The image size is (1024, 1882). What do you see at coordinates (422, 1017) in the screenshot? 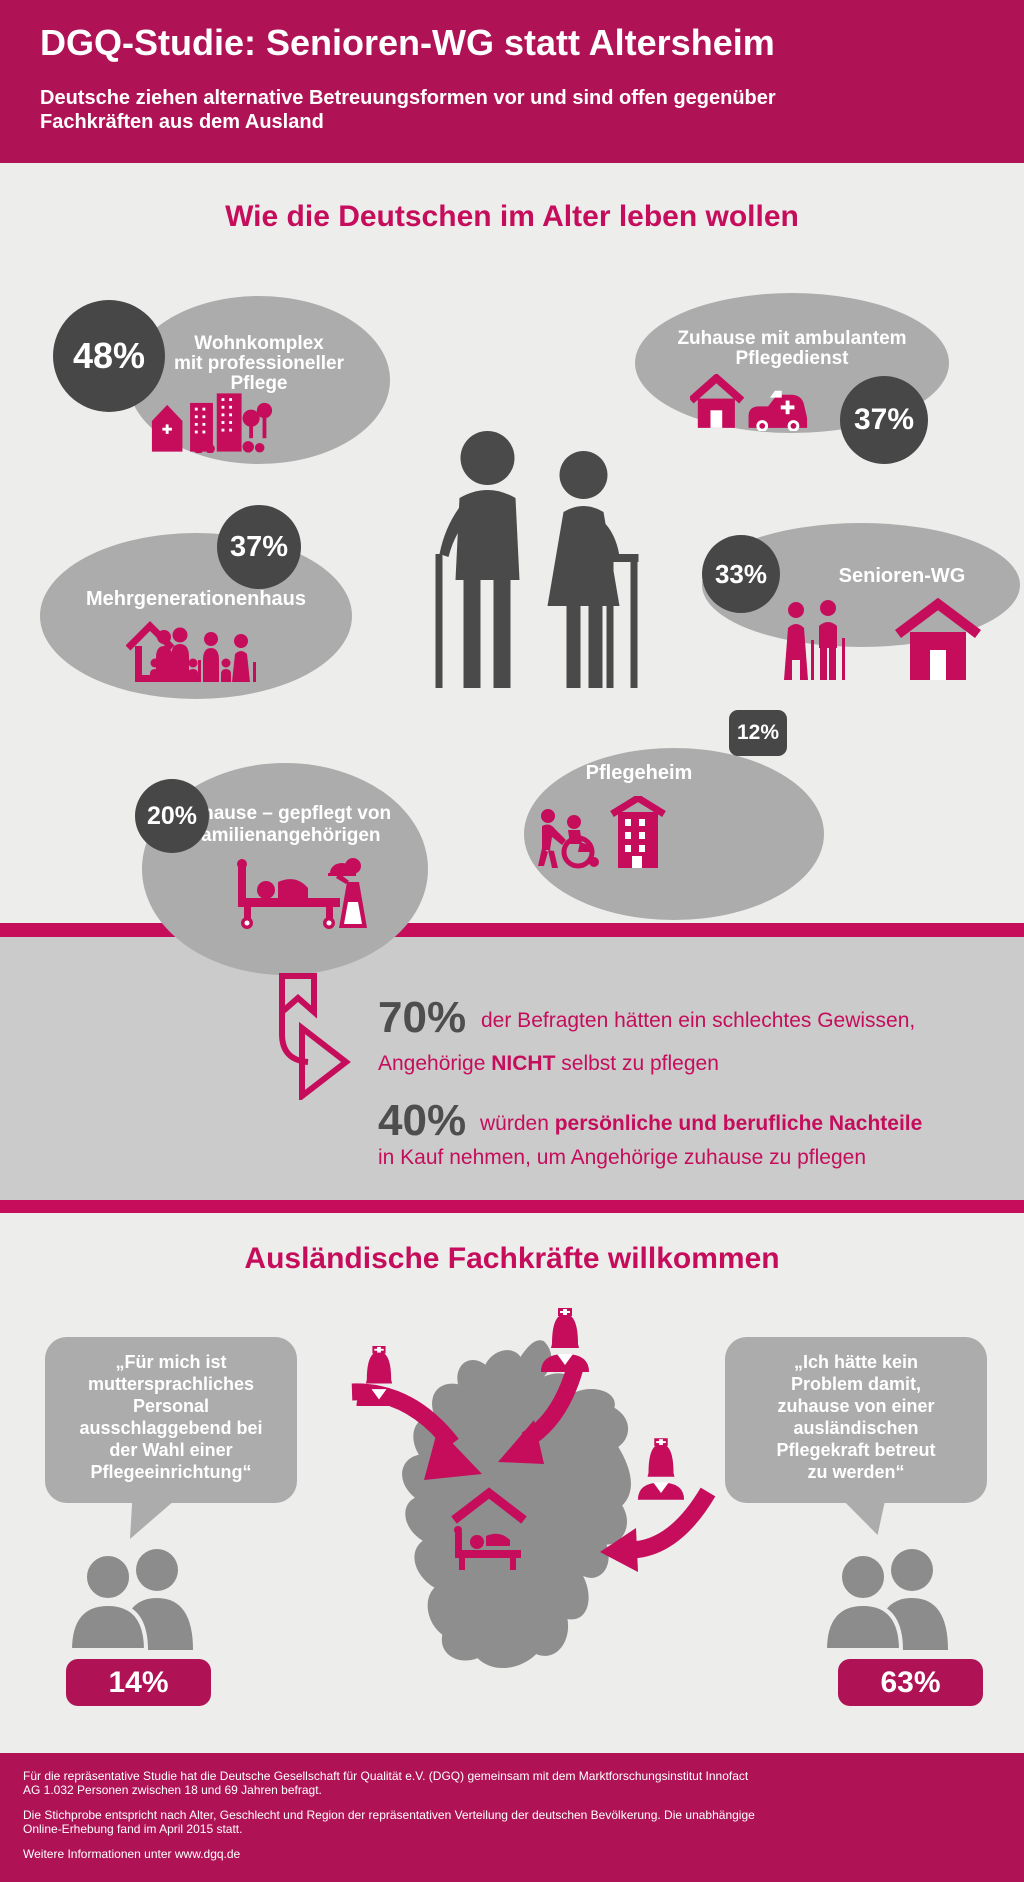
I see `stat-70-percent-value: 70%` at bounding box center [422, 1017].